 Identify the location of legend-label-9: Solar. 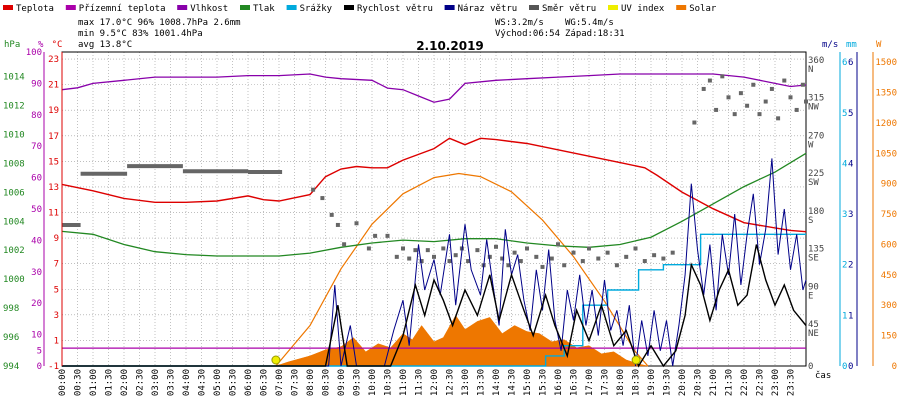
(703, 9).